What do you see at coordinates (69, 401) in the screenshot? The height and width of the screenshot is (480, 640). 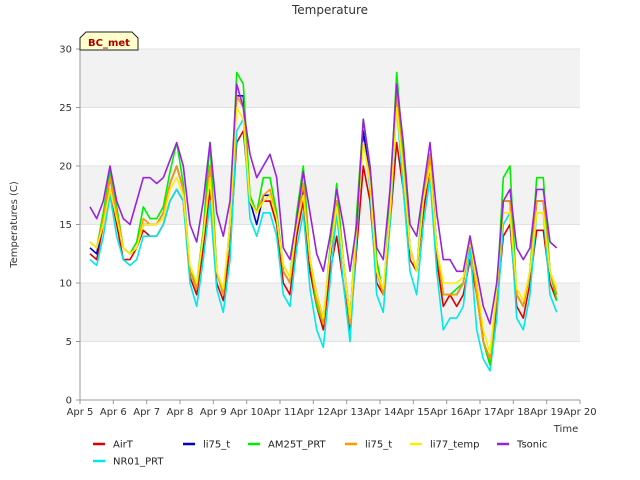 I see `y-tick-label: 0` at bounding box center [69, 401].